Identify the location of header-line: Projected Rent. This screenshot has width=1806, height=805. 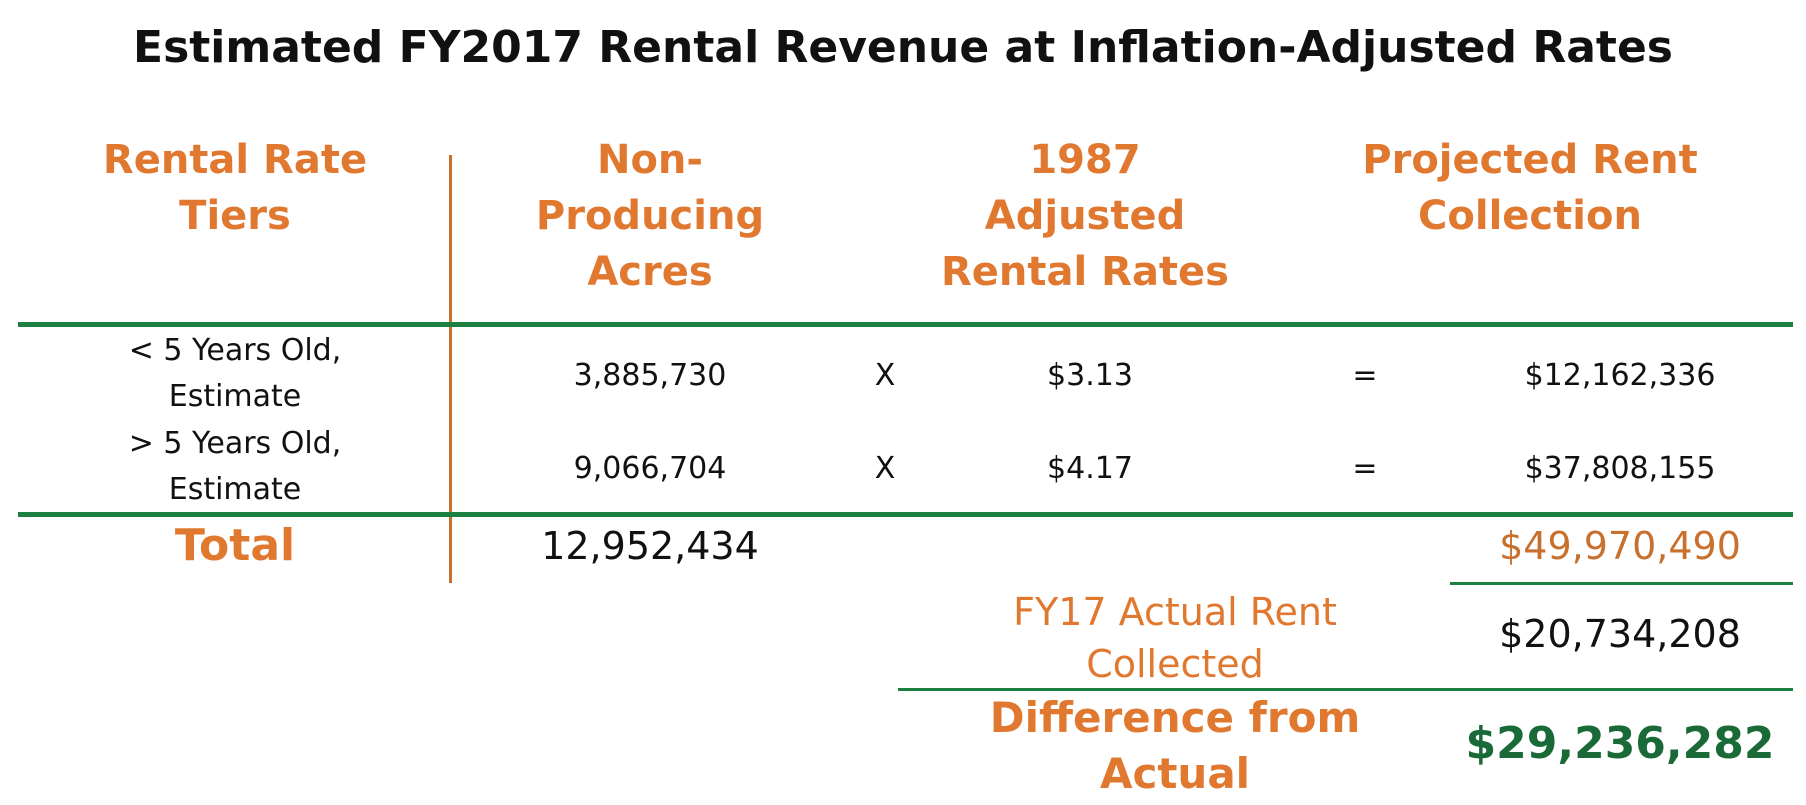
(1530, 160).